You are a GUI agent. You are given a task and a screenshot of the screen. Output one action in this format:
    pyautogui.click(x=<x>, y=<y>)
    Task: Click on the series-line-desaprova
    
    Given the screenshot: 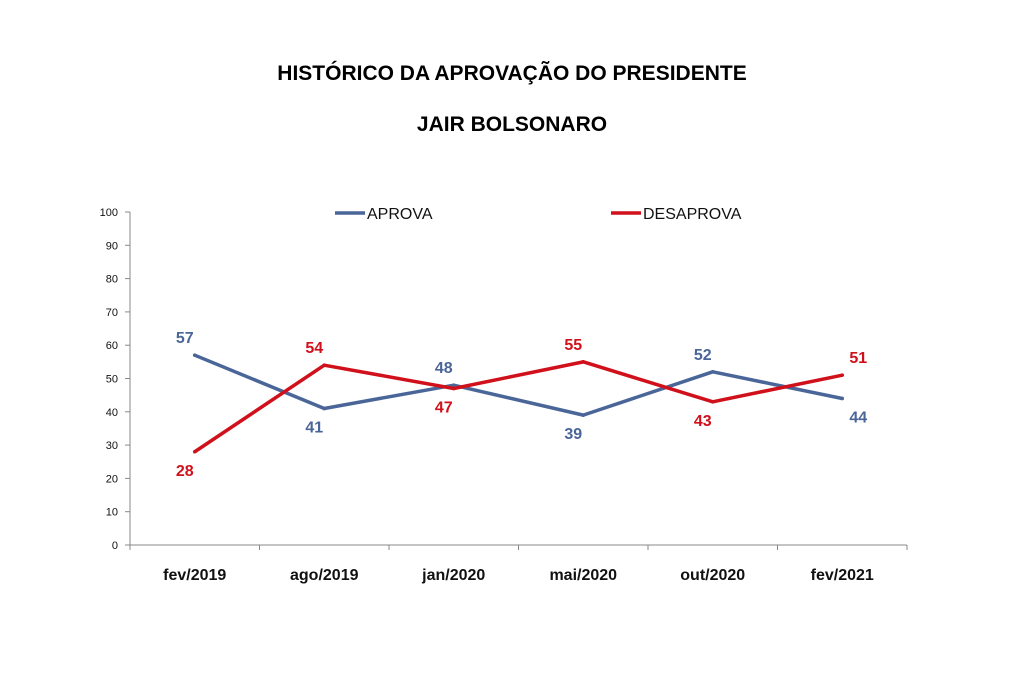 What is the action you would take?
    pyautogui.click(x=518, y=407)
    